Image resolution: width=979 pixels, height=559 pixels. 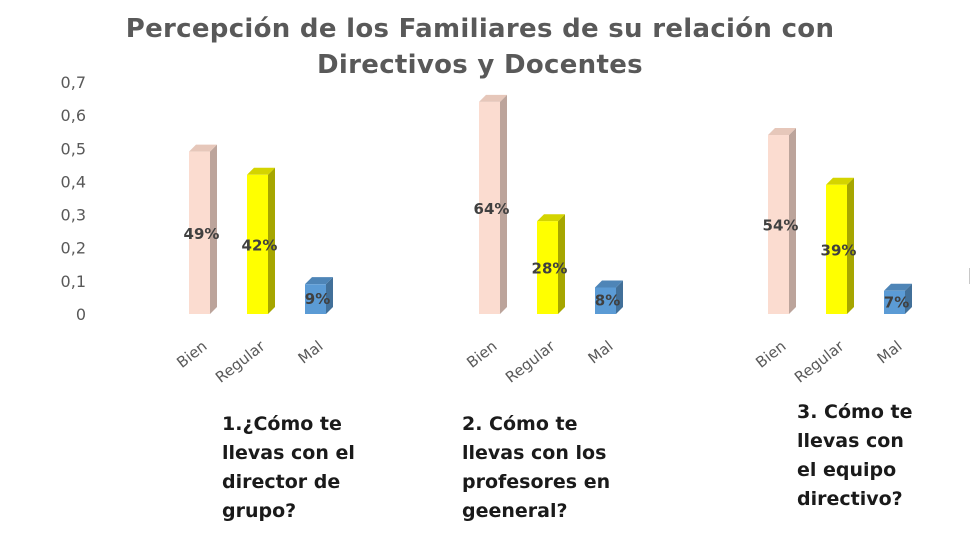 I want to click on data-label: 28%, so click(x=550, y=269).